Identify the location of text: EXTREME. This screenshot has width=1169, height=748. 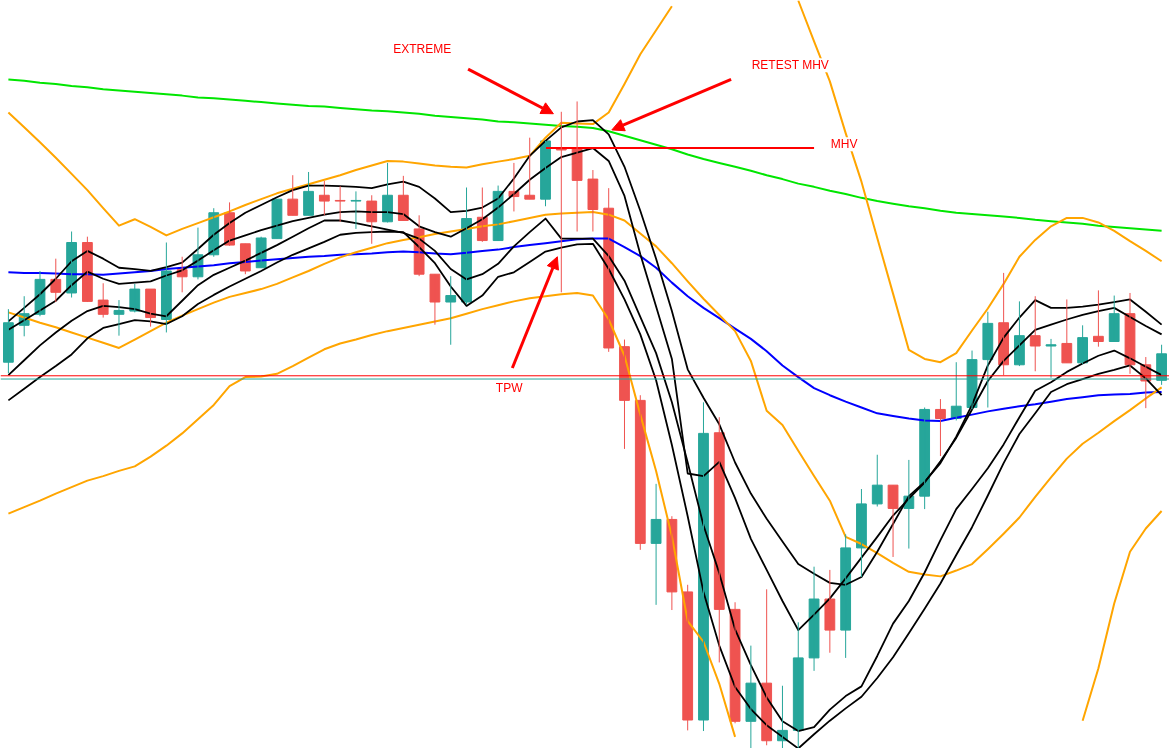
(422, 49).